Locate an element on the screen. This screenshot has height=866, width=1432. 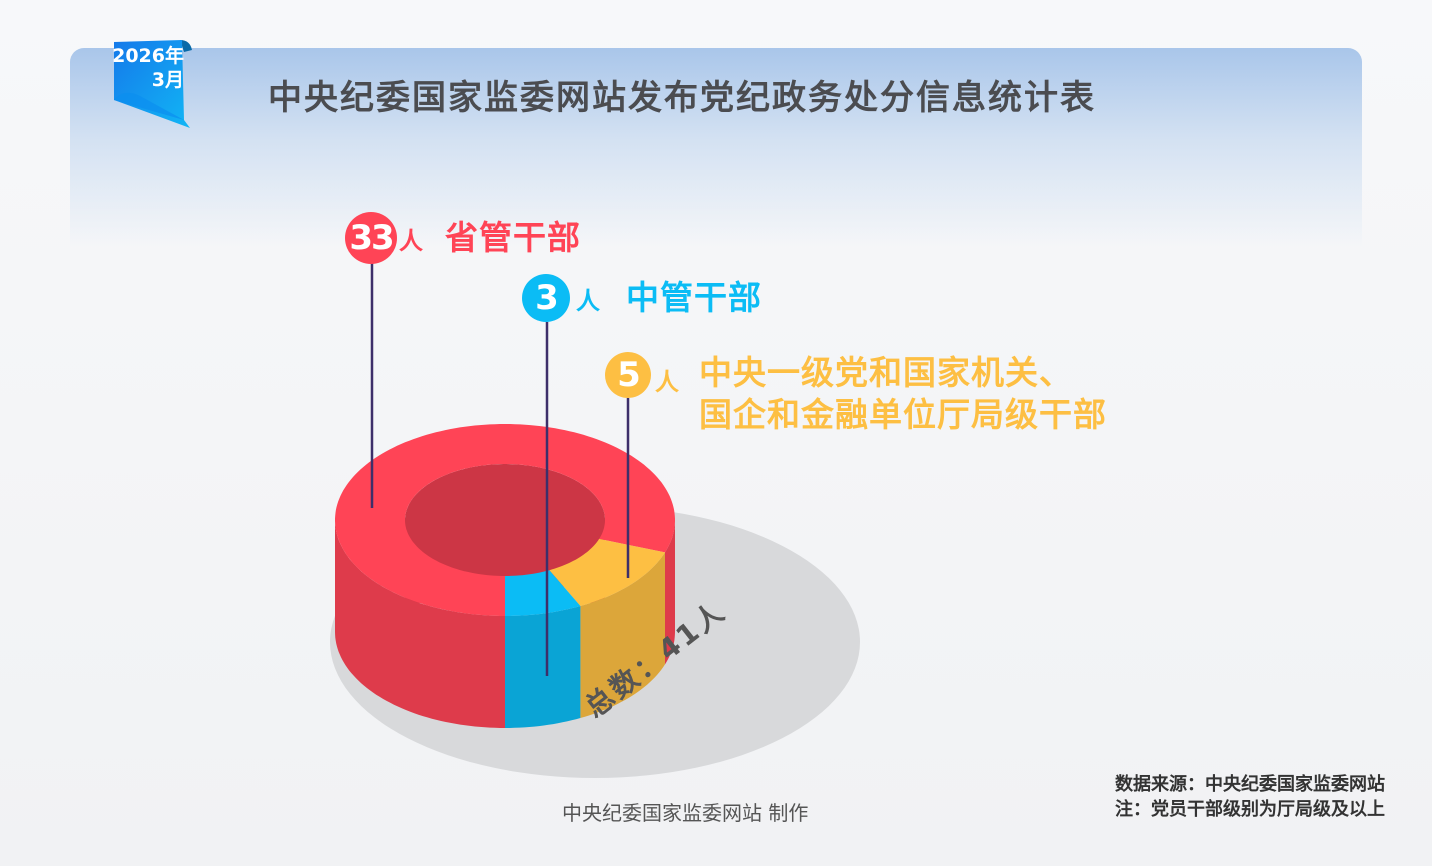
month: 3月 is located at coordinates (167, 80).